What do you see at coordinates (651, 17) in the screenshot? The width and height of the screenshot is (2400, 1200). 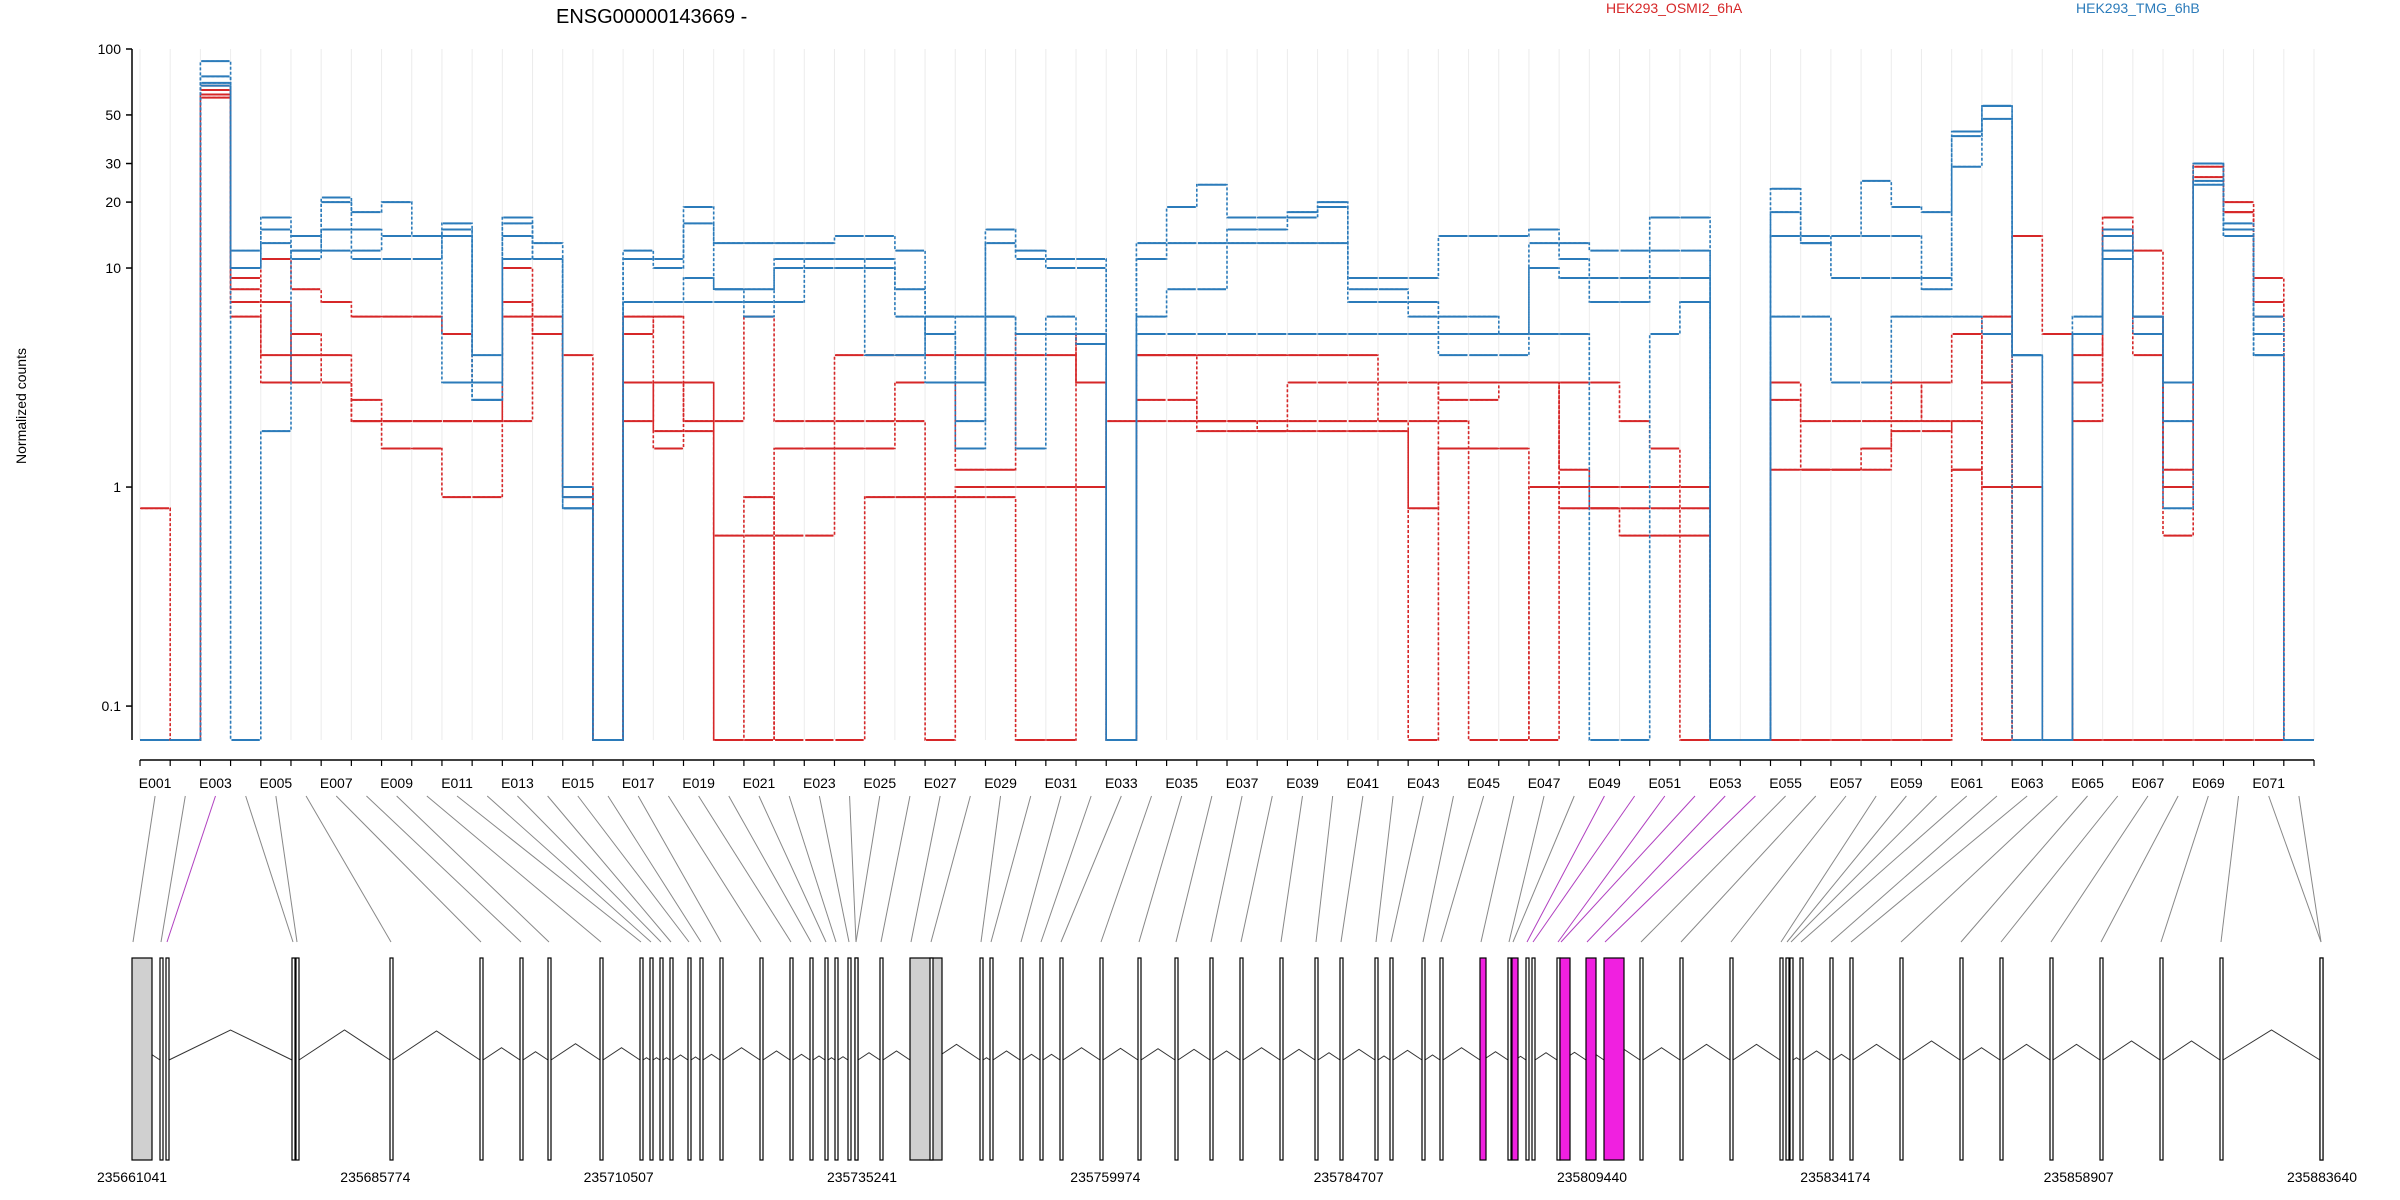 I see `chart-title: ENSG00000143669 -` at bounding box center [651, 17].